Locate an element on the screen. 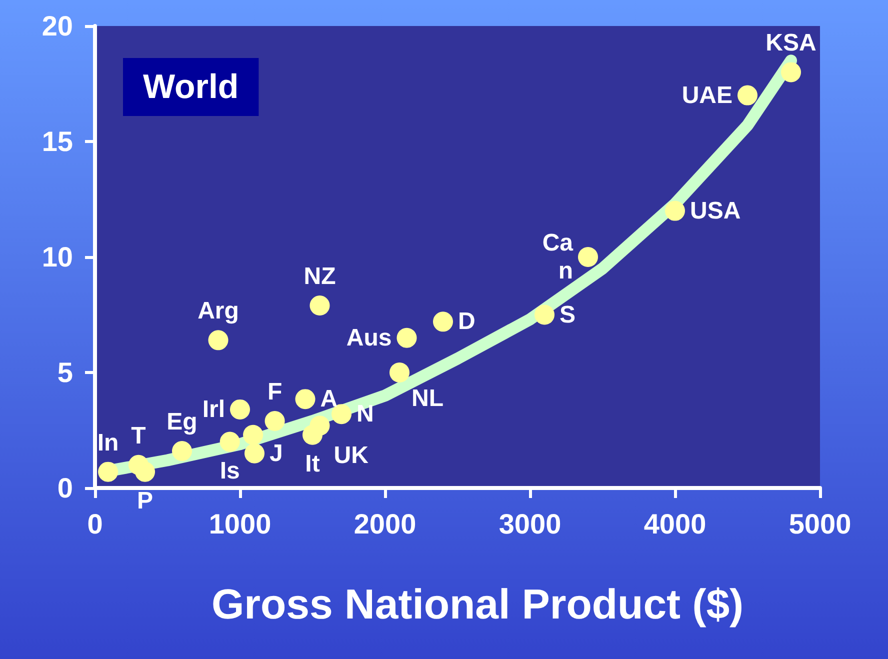 Image resolution: width=888 pixels, height=659 pixels. data-label: In is located at coordinates (108, 442).